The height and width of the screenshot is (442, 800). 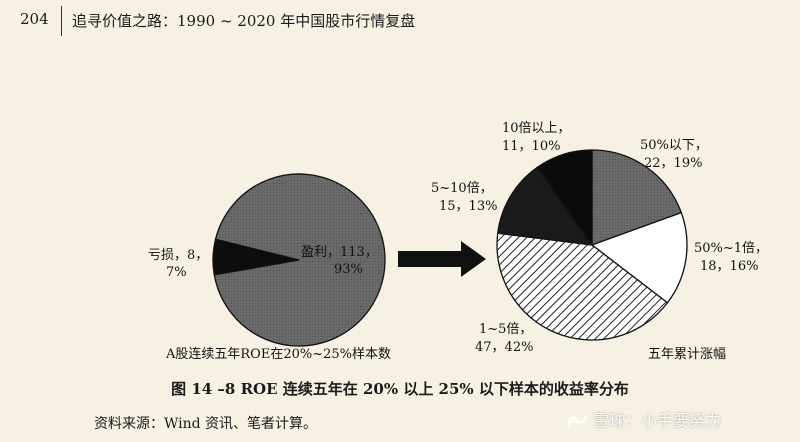 What do you see at coordinates (577, 421) in the screenshot?
I see `snowball-logo-icon` at bounding box center [577, 421].